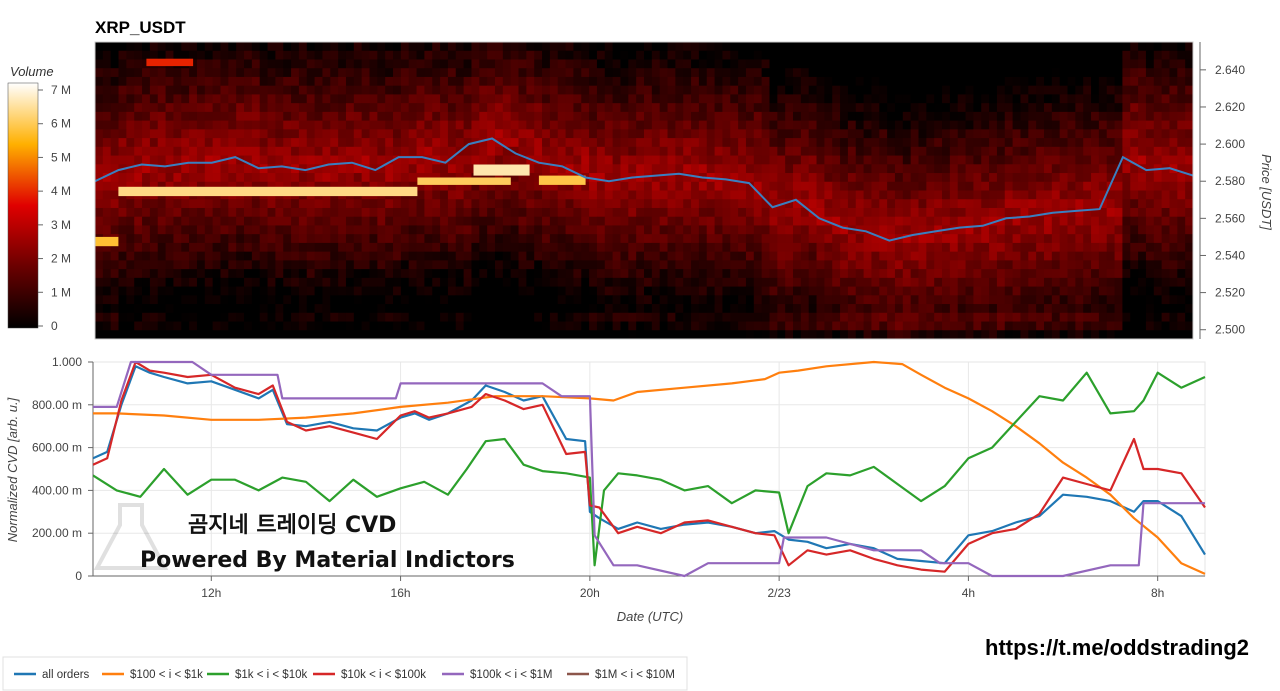 Image resolution: width=1280 pixels, height=691 pixels. I want to click on legend-label: $1k < i < $10k, so click(271, 675).